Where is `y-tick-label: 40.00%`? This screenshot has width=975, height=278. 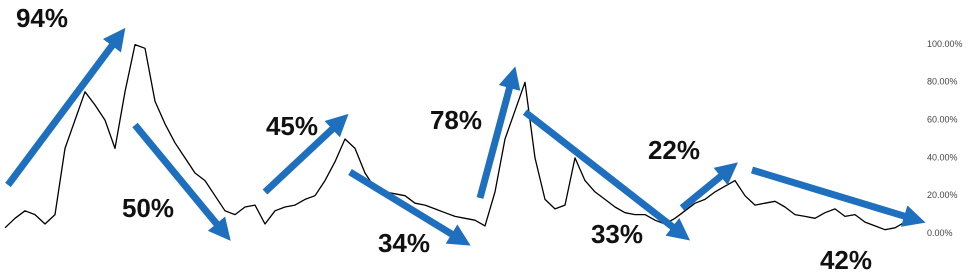
y-tick-label: 40.00% is located at coordinates (942, 157).